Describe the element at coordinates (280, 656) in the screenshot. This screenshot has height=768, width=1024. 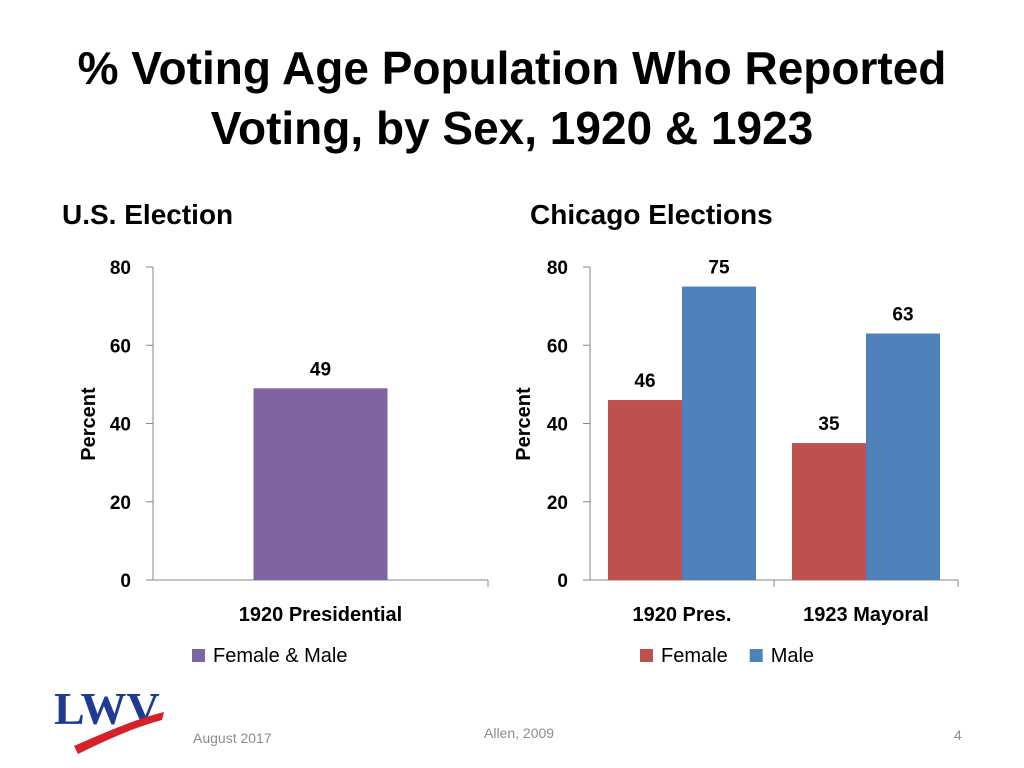
I see `legend-label: Female & Male` at that location.